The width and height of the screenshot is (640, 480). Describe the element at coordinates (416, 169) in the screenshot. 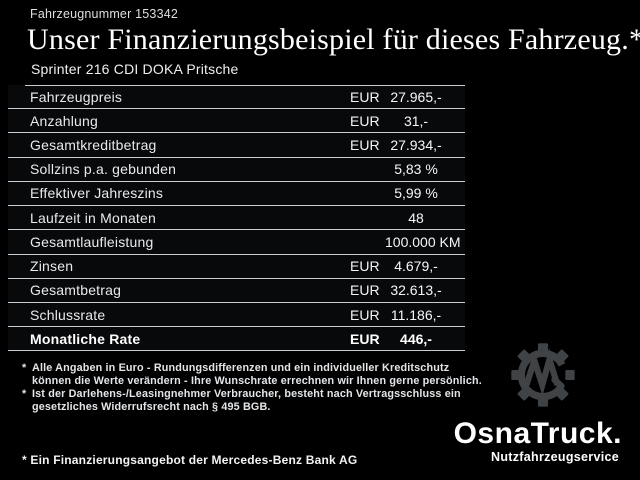

I see `row-value: 5,83 %` at that location.